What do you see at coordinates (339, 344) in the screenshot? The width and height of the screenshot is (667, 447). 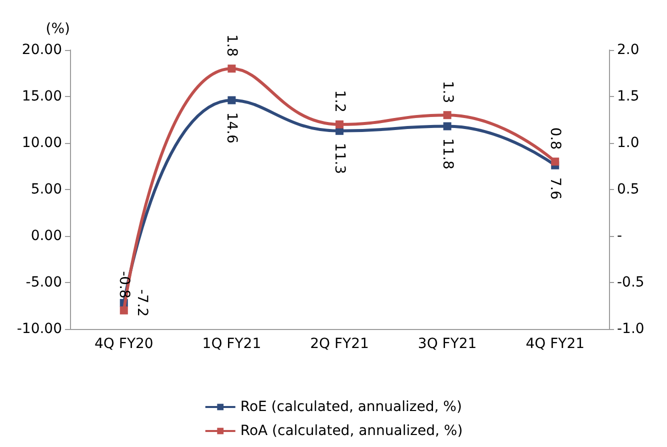 I see `x-tick-label: 2Q FY21` at bounding box center [339, 344].